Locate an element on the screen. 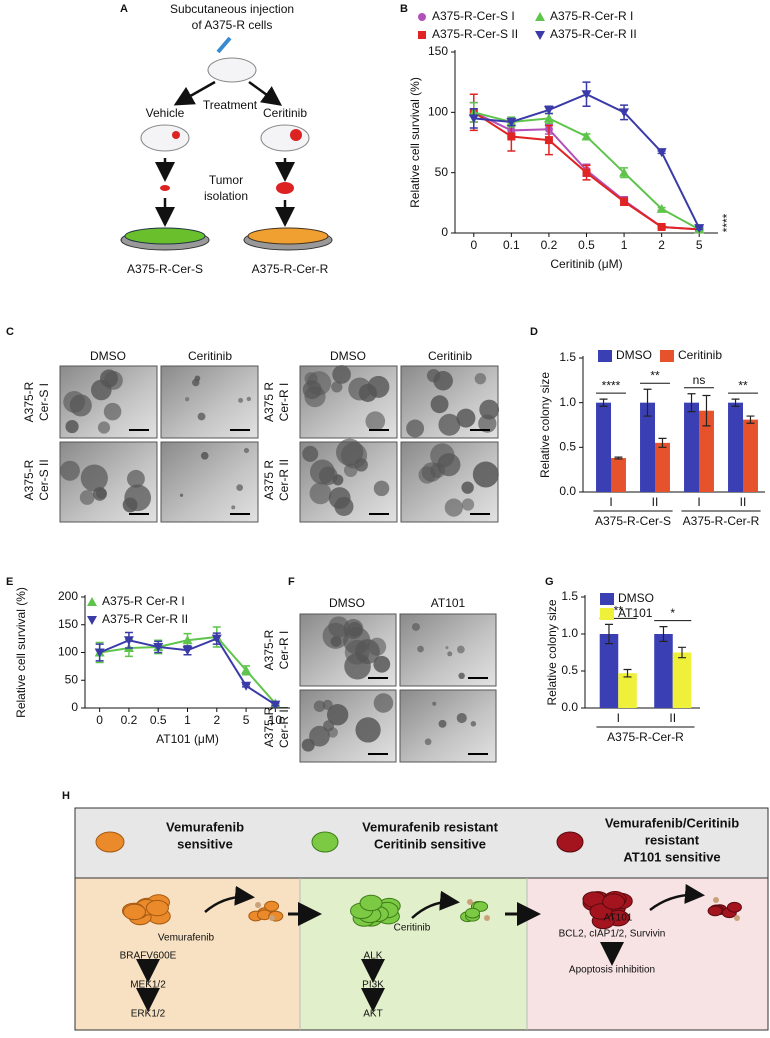  cell-icon is located at coordinates (570, 842).